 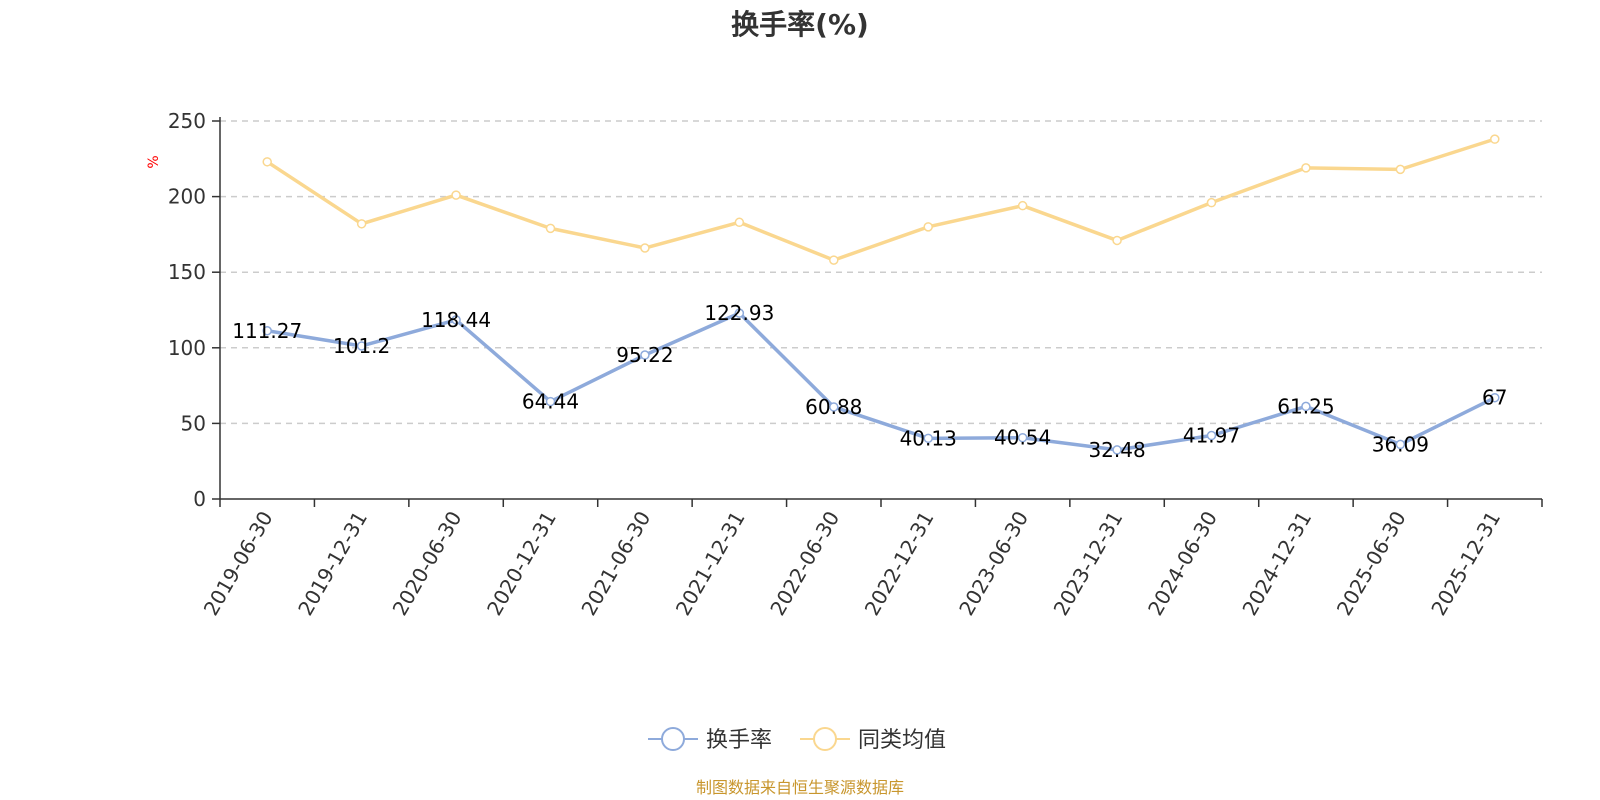 I want to click on x-tick-label: 2020-06-30, so click(x=427, y=563).